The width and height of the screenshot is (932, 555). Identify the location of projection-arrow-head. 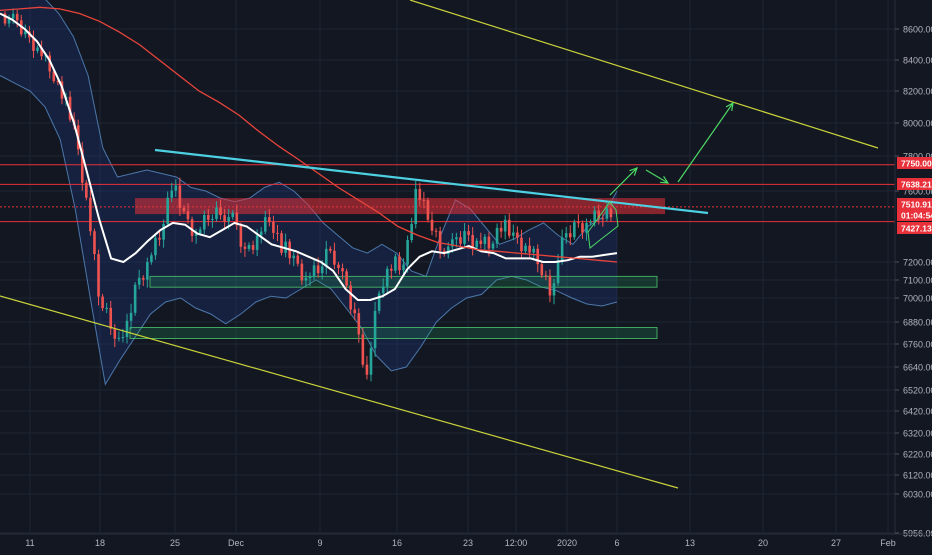
(729, 106).